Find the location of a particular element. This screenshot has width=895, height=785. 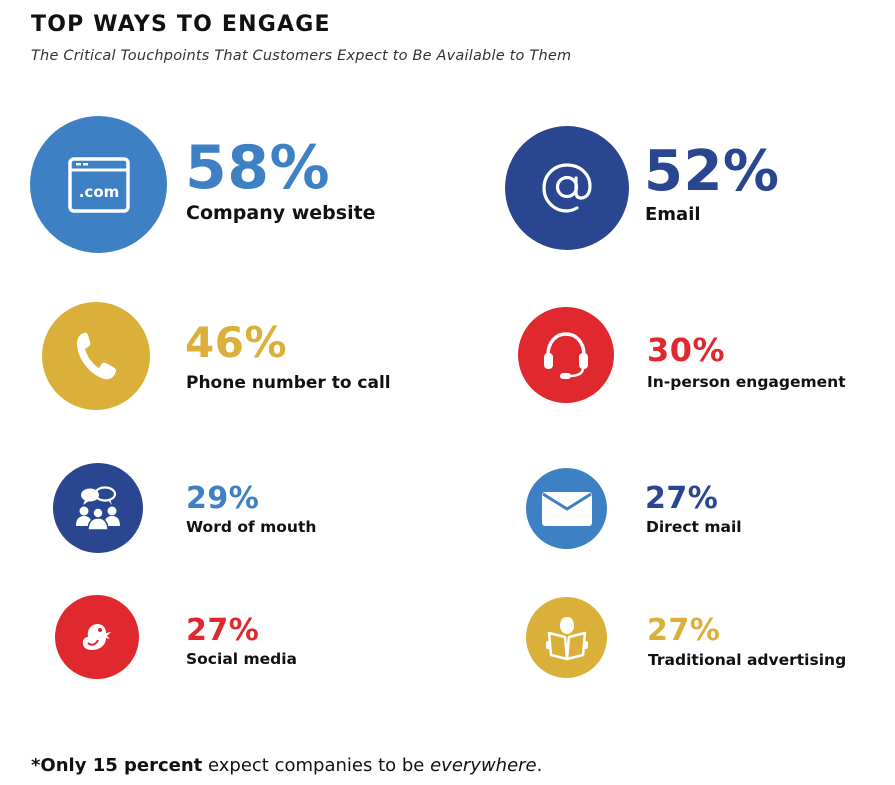

percent-value: 46% is located at coordinates (236, 342).